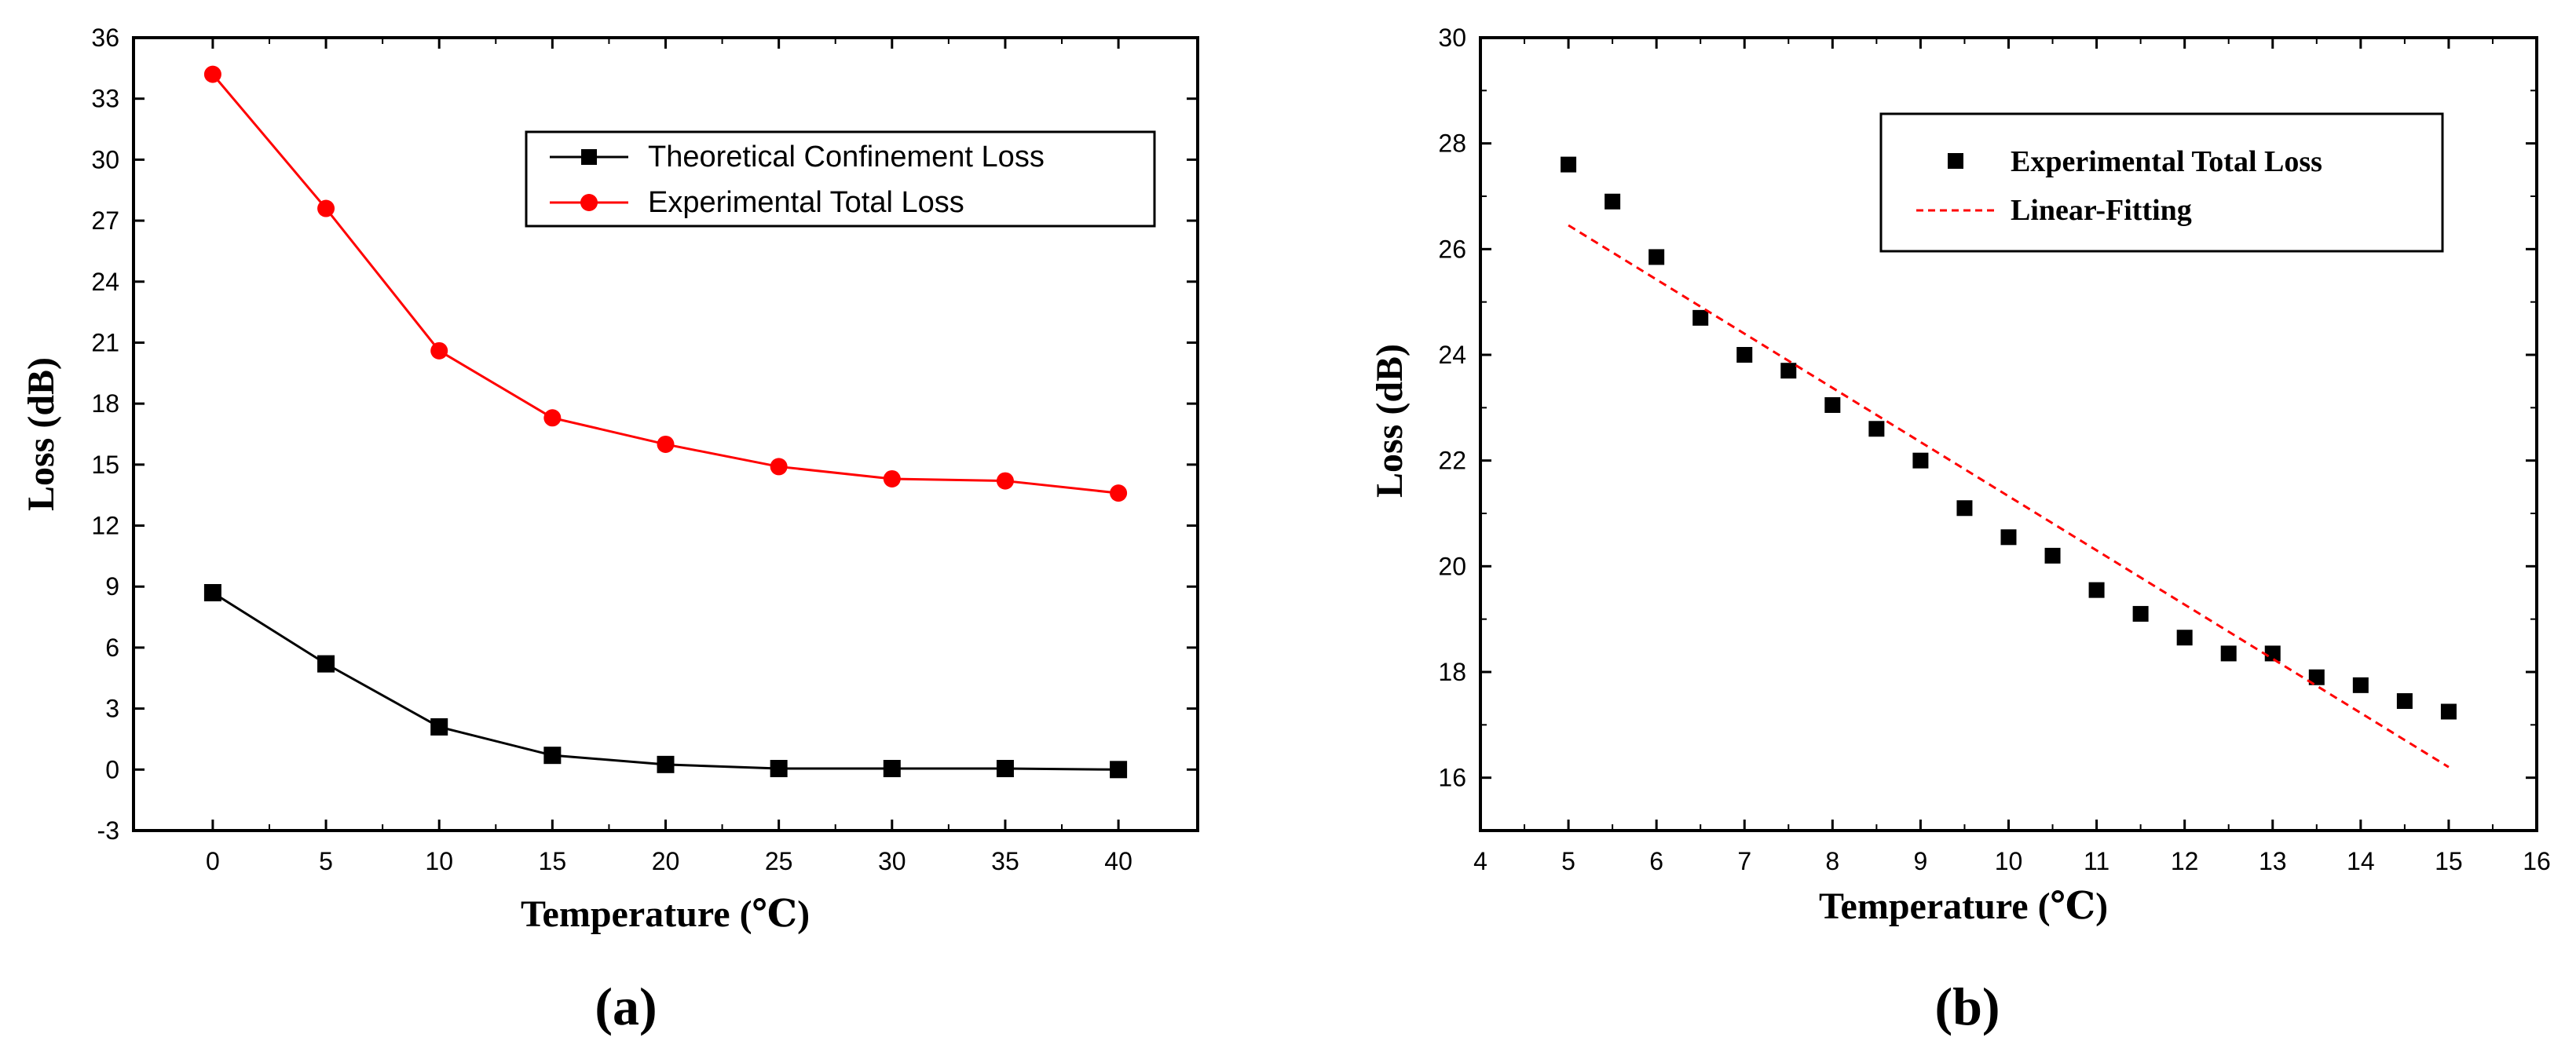 This screenshot has height=1059, width=2576. I want to click on x-tick-label-a-3: 15, so click(553, 861).